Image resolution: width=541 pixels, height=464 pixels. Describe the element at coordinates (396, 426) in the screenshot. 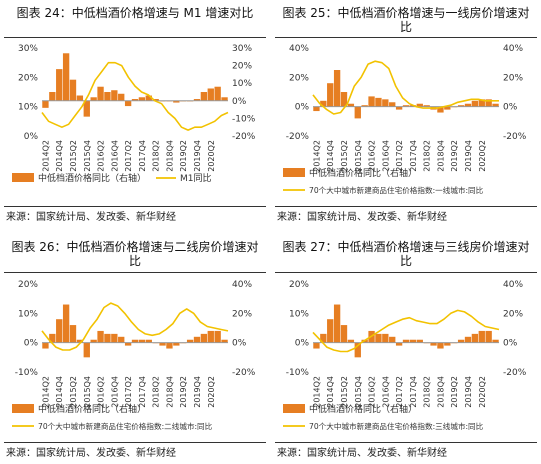

I see `legend-label: 70个大中城市新建商品住宅价格指数:三线城市:同比` at that location.